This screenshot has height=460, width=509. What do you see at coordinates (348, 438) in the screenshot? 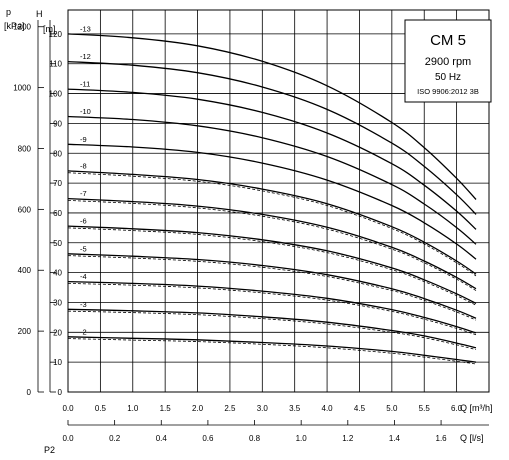
I see `x2-tick-label: 1.2` at bounding box center [348, 438].